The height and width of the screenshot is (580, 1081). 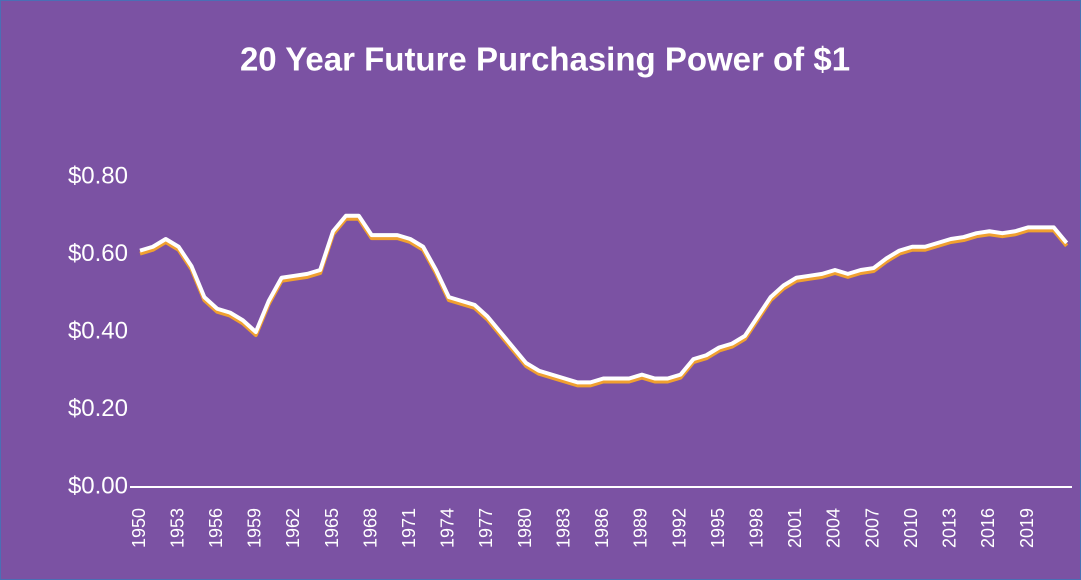 What do you see at coordinates (525, 528) in the screenshot?
I see `x-tick-label: 1980` at bounding box center [525, 528].